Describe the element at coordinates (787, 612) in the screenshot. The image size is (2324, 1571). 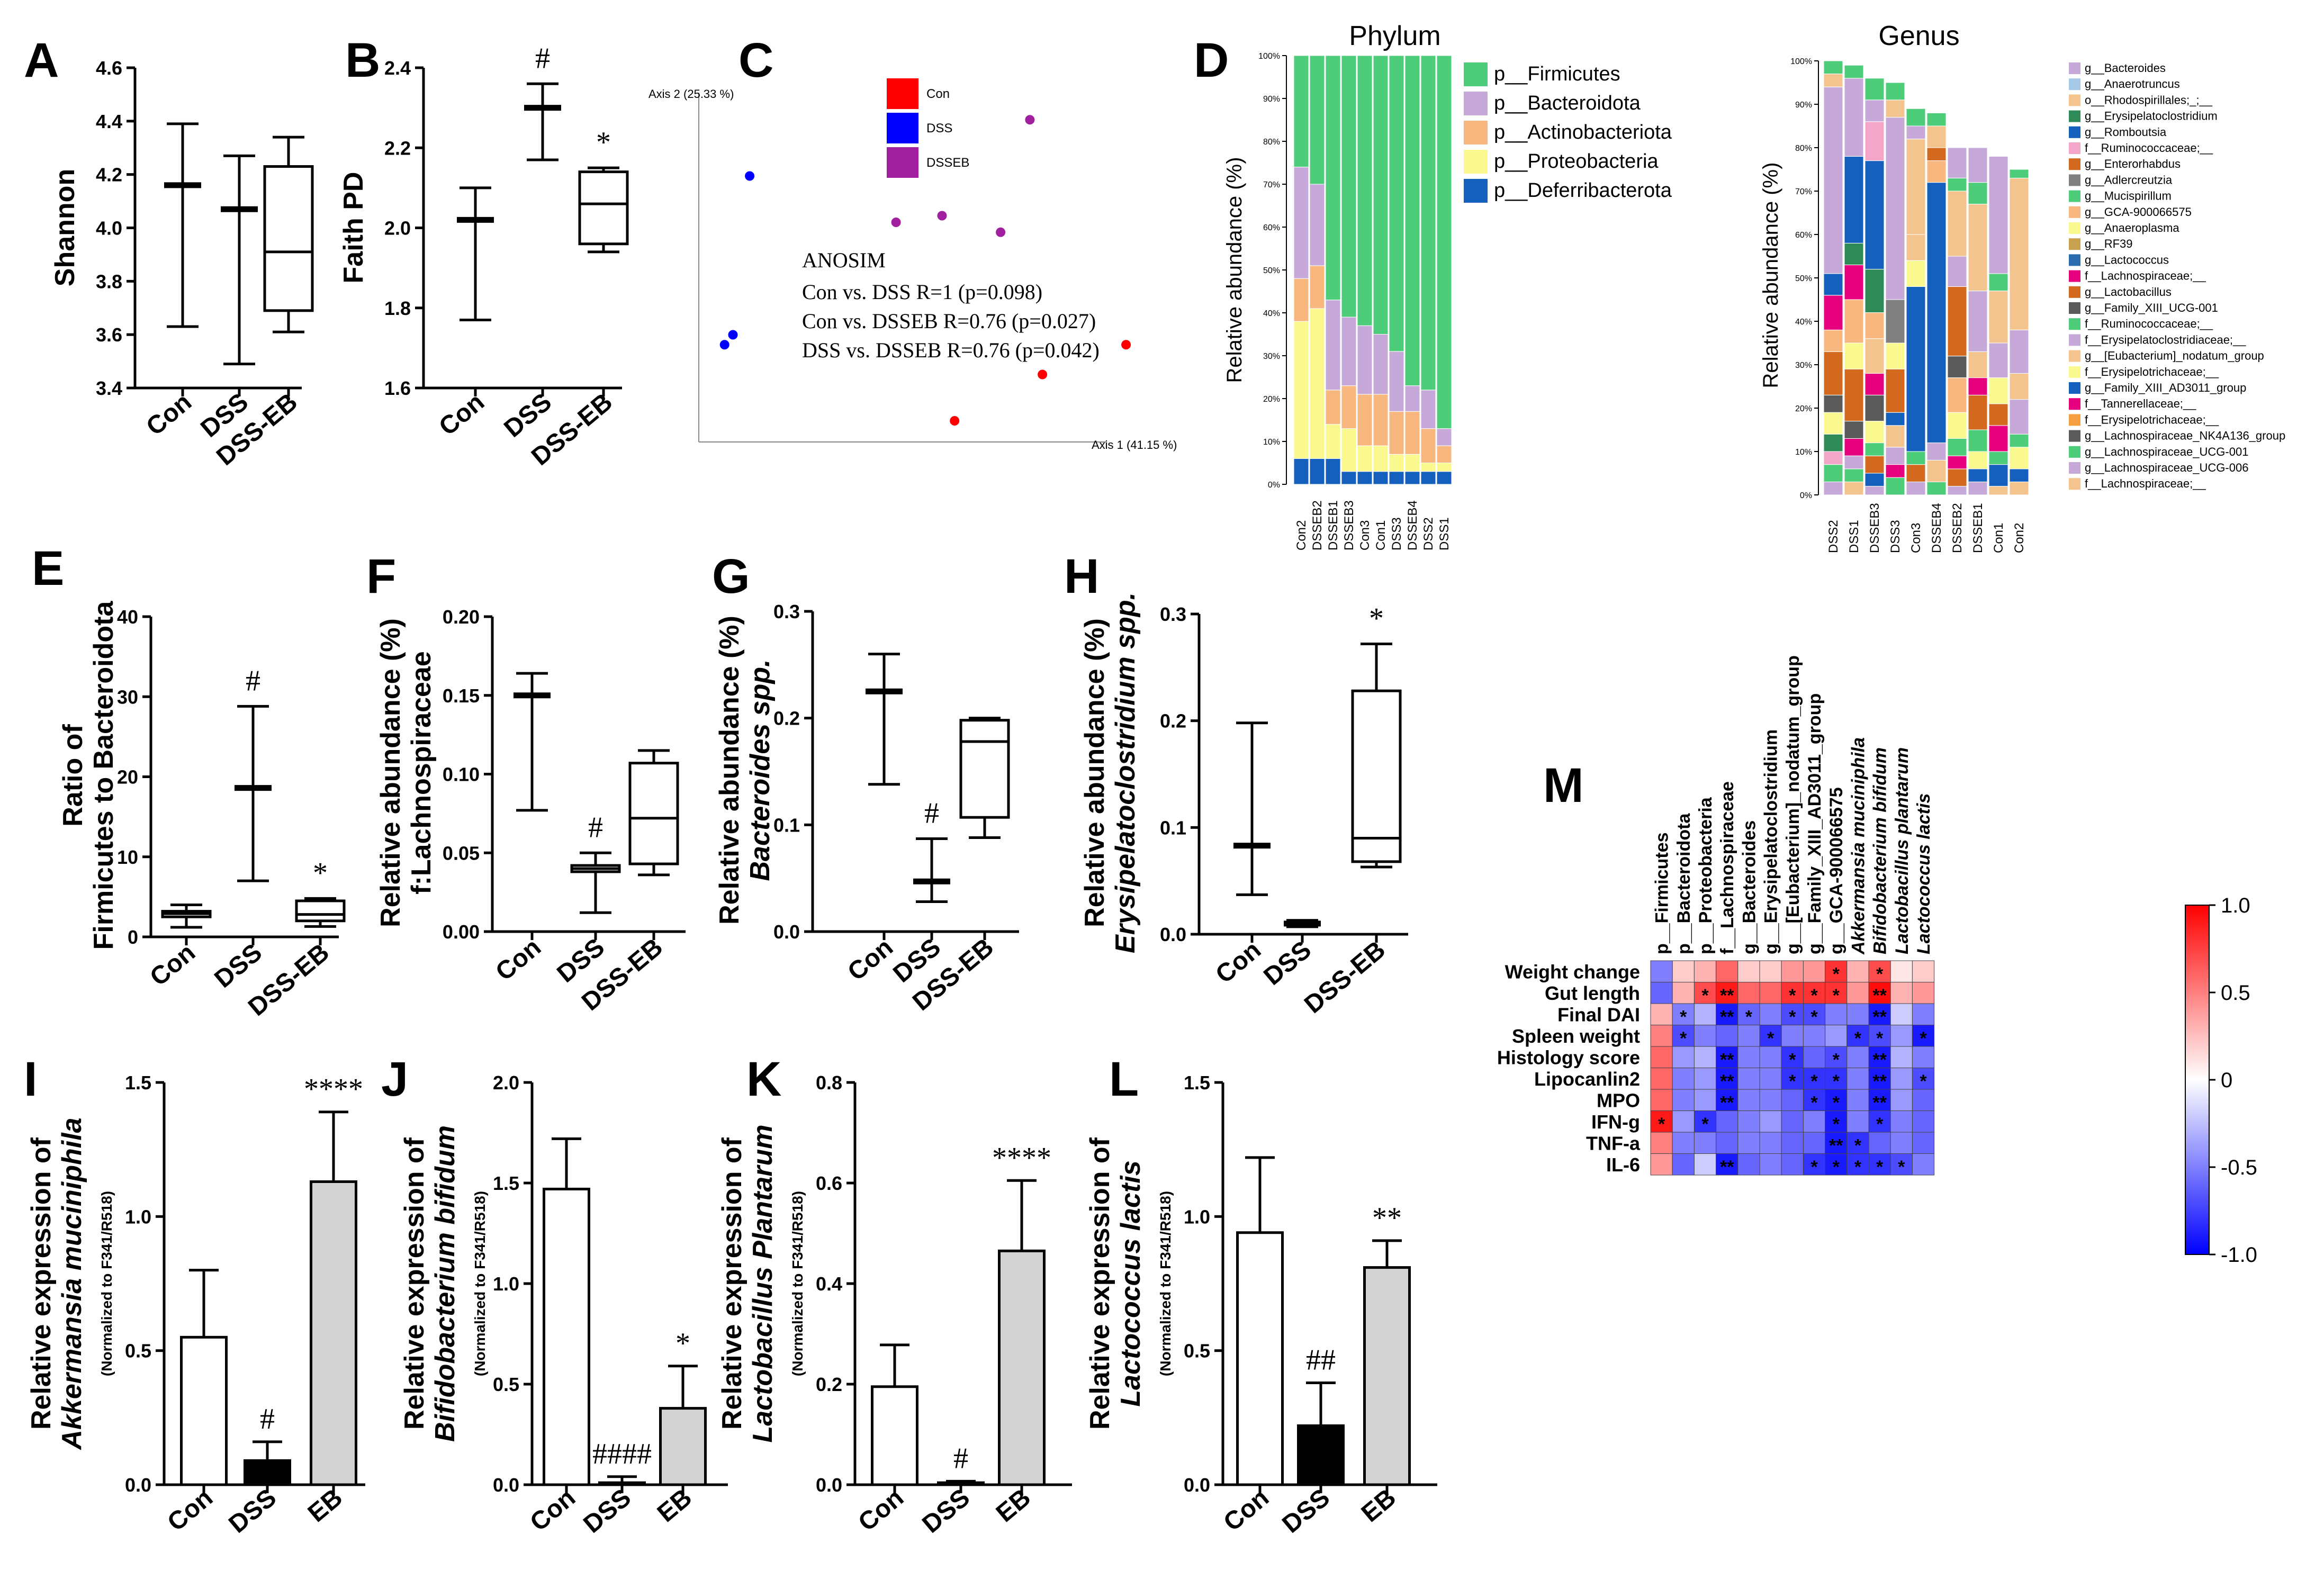
I see `y-tick-label: 0.3` at that location.